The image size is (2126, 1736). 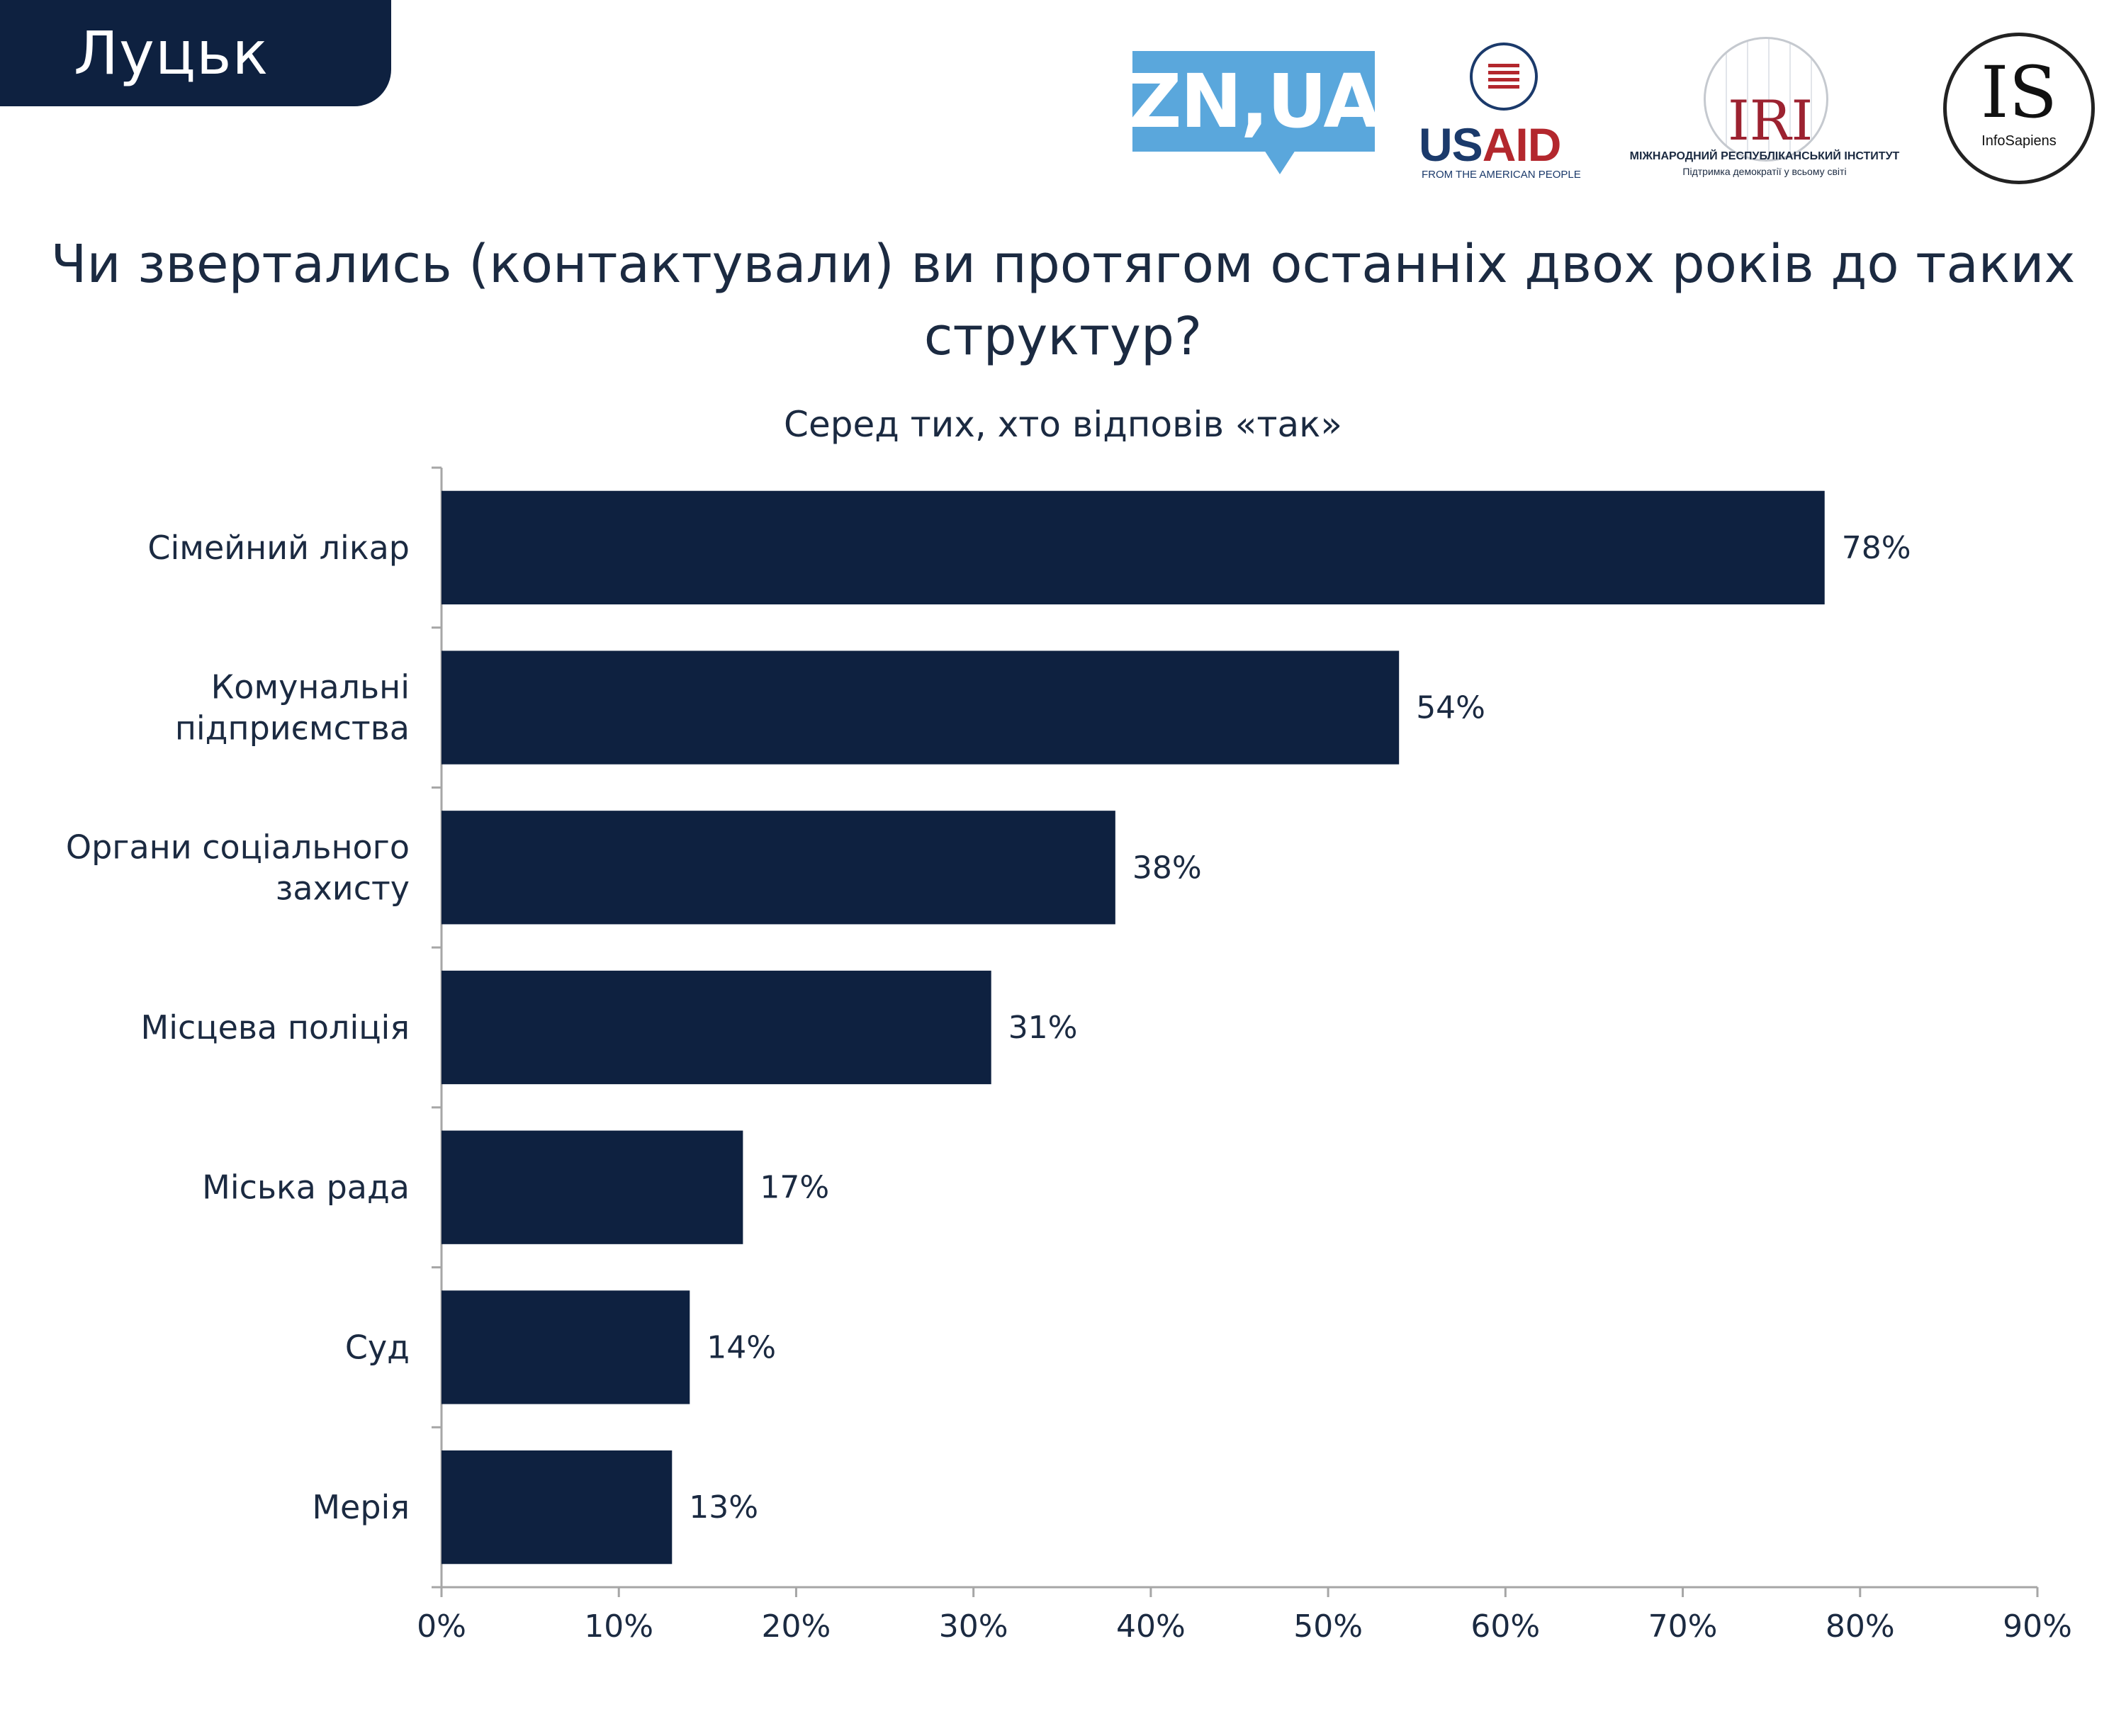 What do you see at coordinates (1151, 1626) in the screenshot?
I see `x-tick-label: 40%` at bounding box center [1151, 1626].